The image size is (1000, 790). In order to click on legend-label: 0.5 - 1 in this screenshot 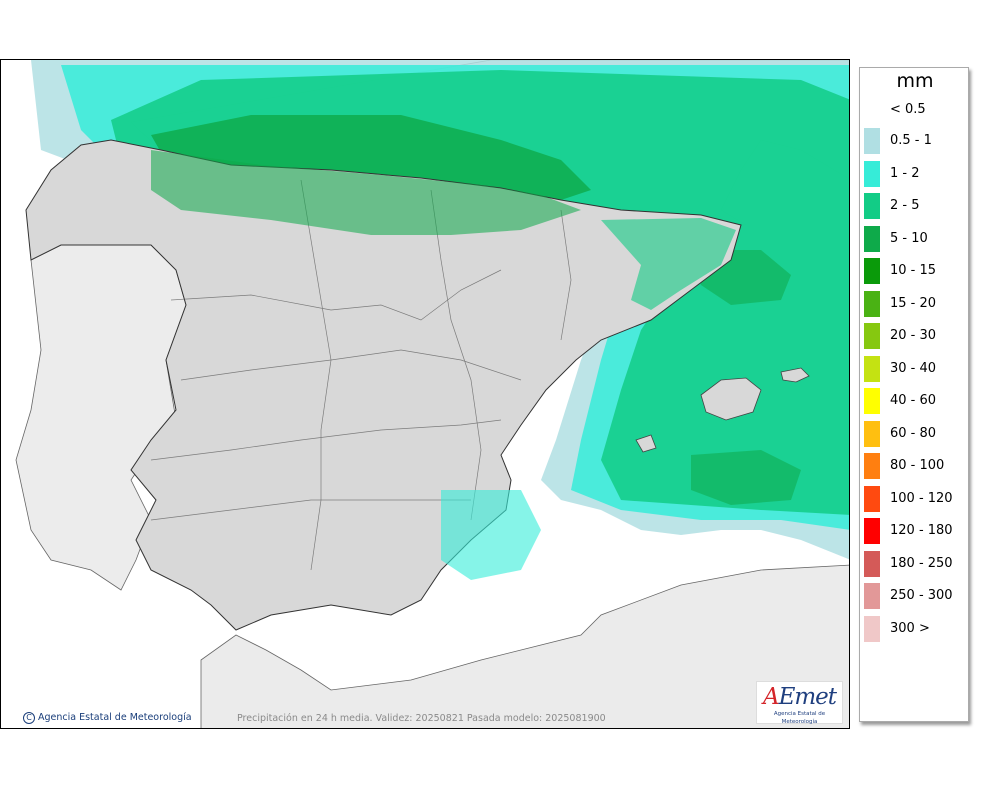, I will do `click(911, 140)`.